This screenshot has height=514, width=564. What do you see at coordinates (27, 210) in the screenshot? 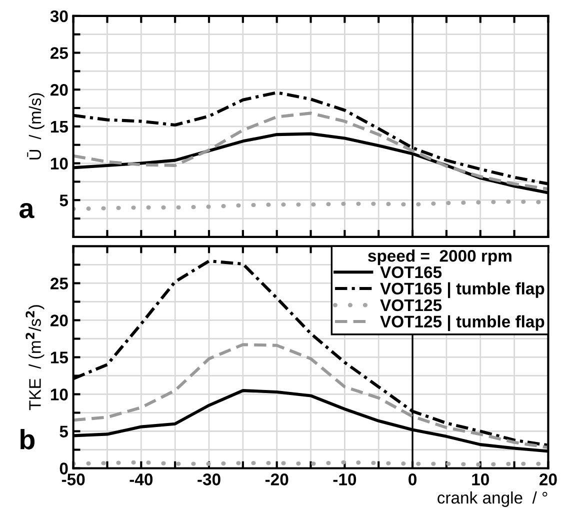
I see `text: a` at bounding box center [27, 210].